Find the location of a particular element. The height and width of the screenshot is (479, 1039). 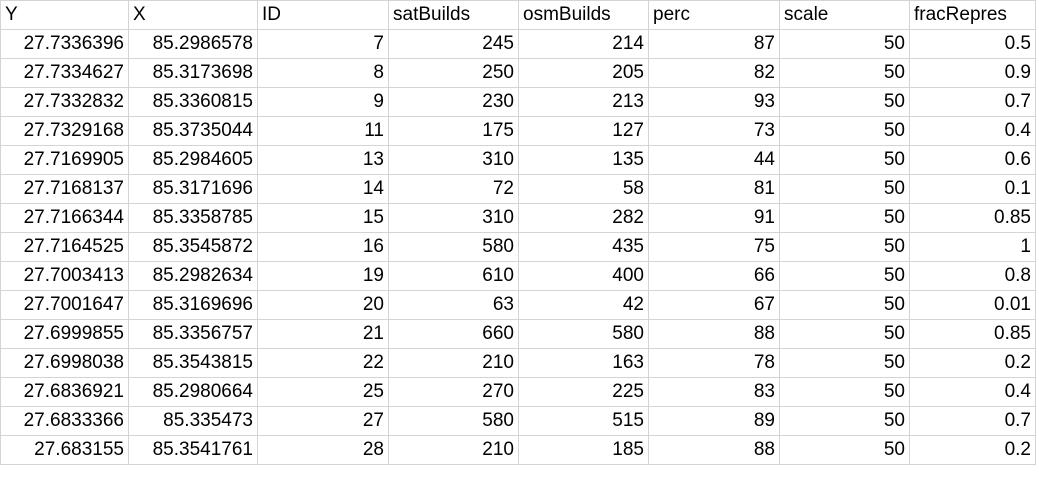

table-cell: 27 is located at coordinates (323, 421).